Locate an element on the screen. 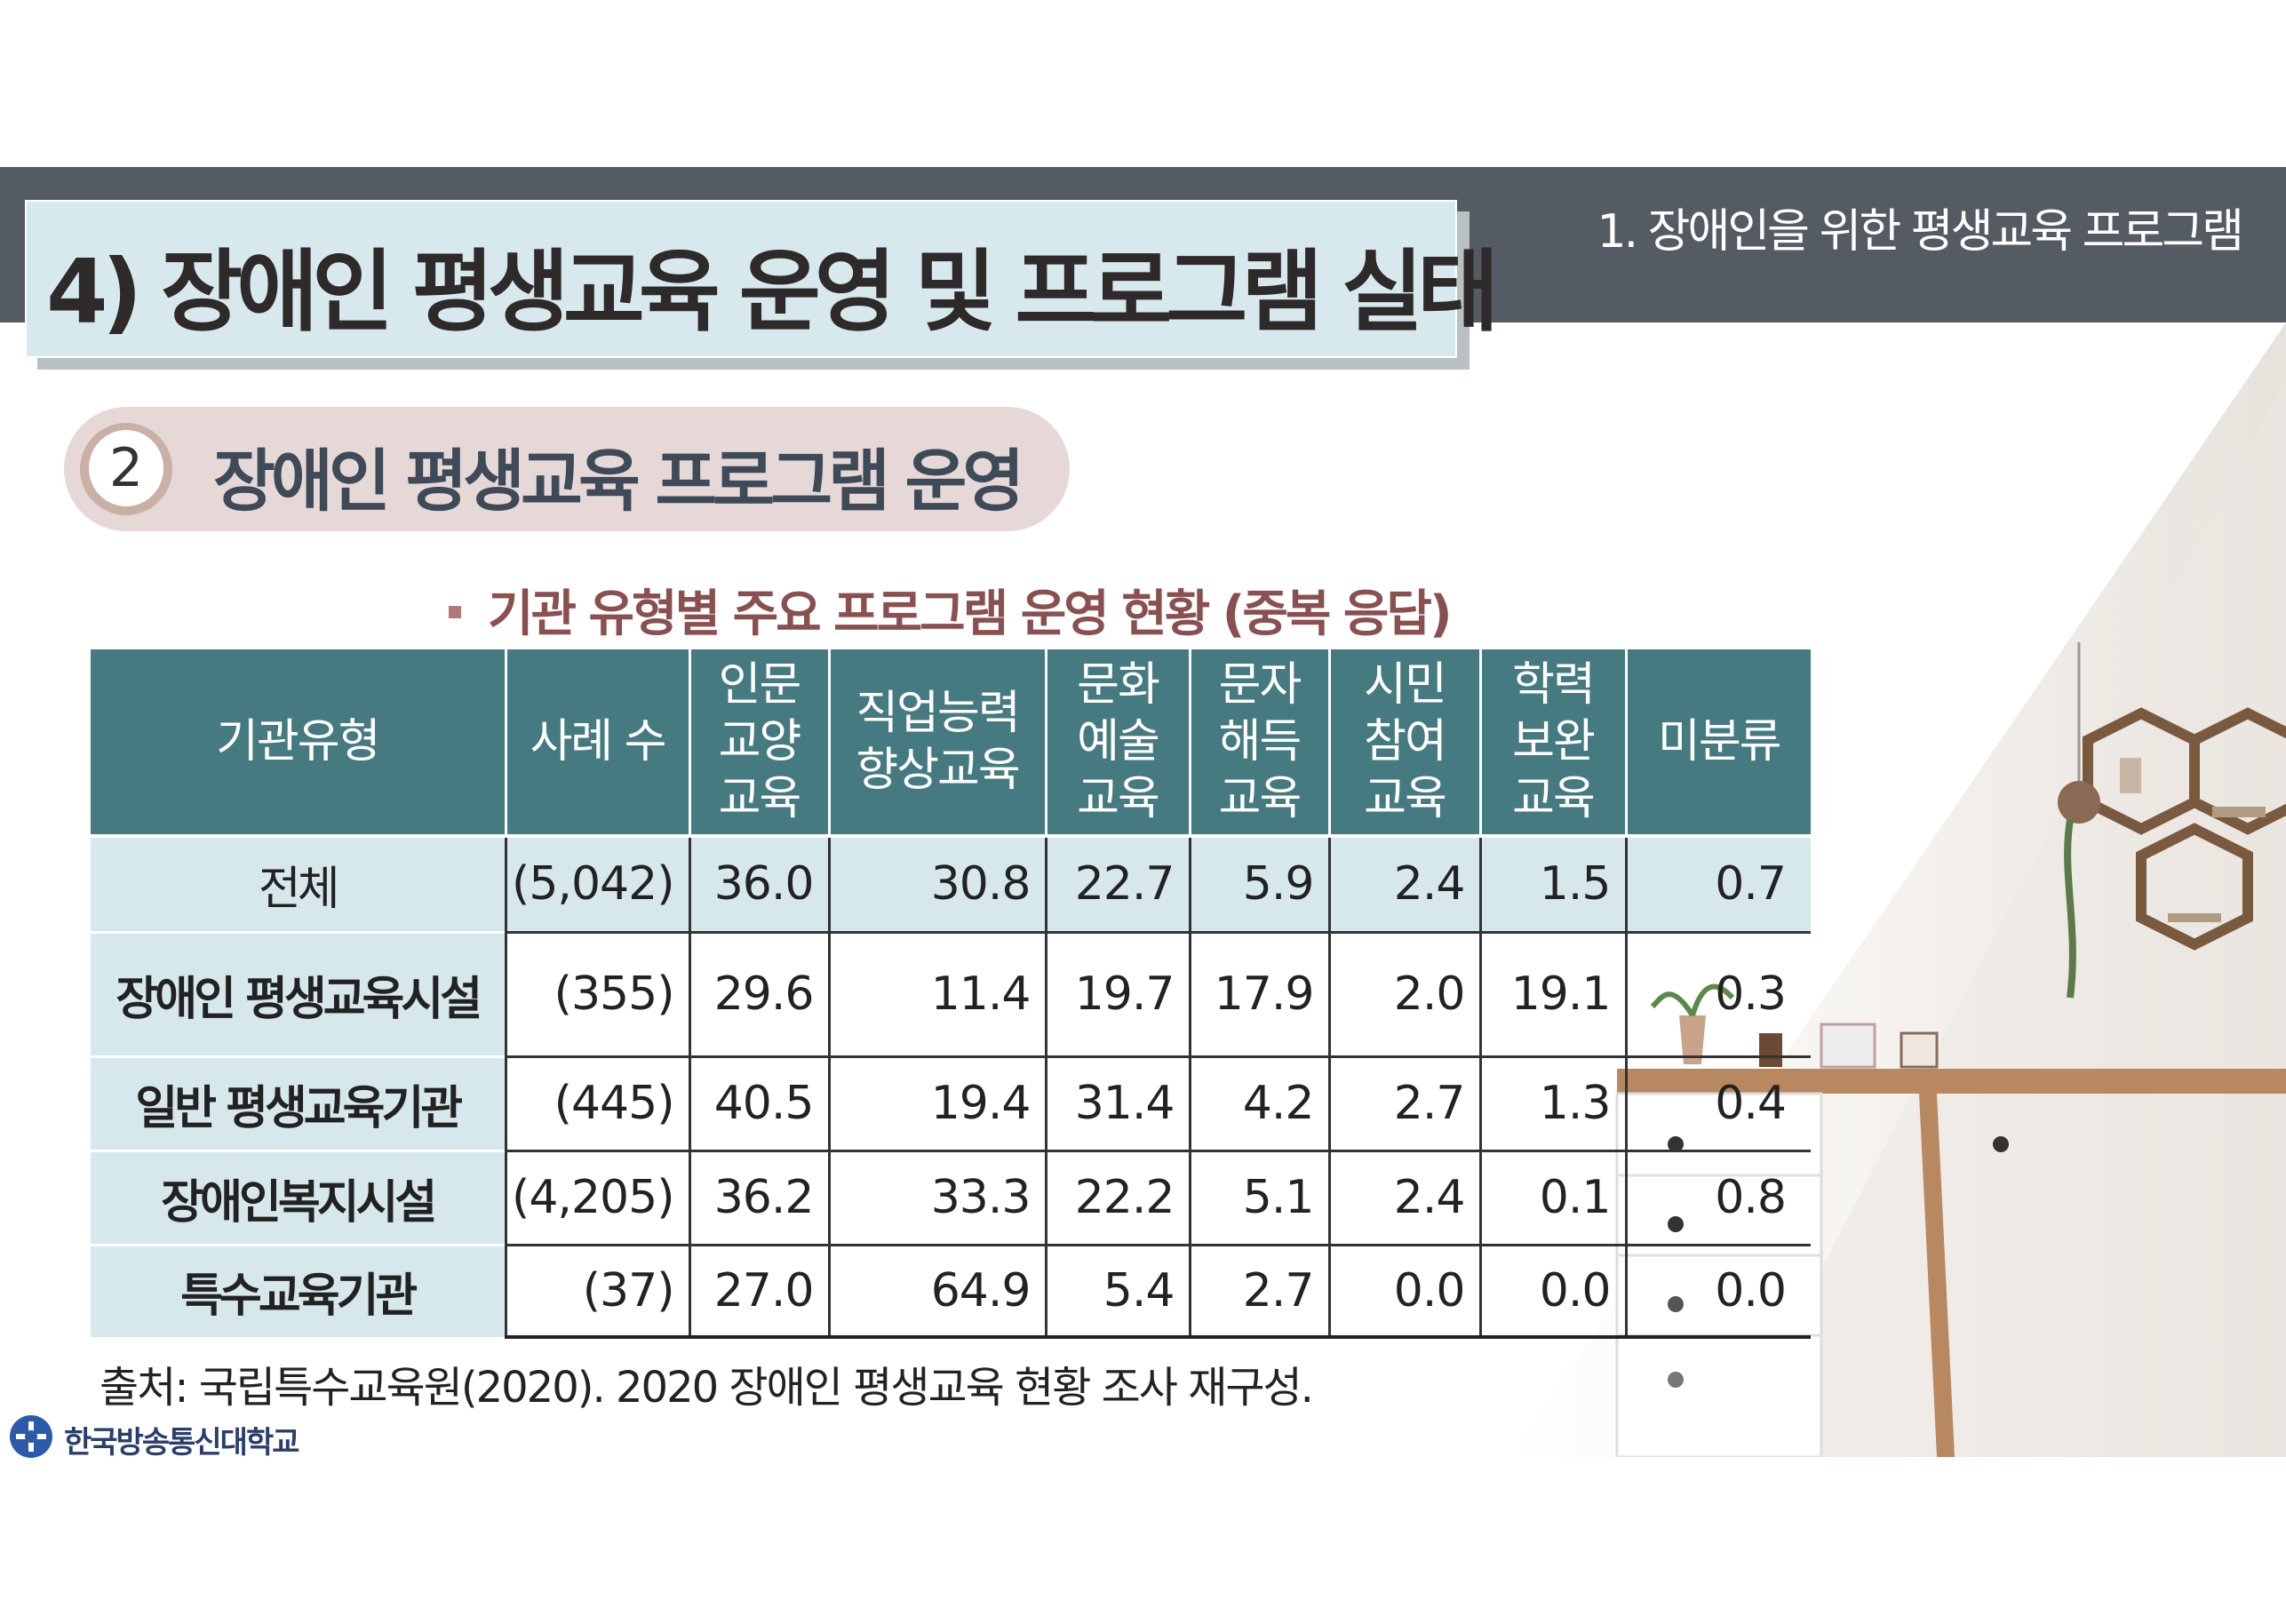 This screenshot has width=2286, height=1624. col-header: 문화 예술 교육 is located at coordinates (1119, 742).